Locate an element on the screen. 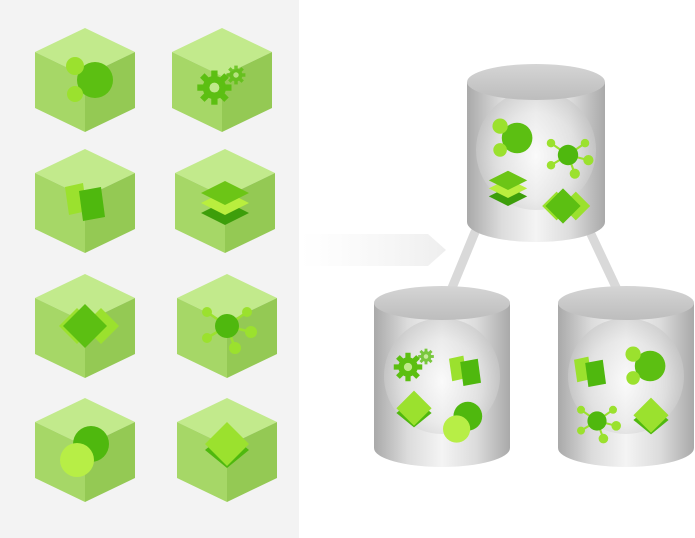 This screenshot has width=695, height=538. cube-cards is located at coordinates (85, 201).